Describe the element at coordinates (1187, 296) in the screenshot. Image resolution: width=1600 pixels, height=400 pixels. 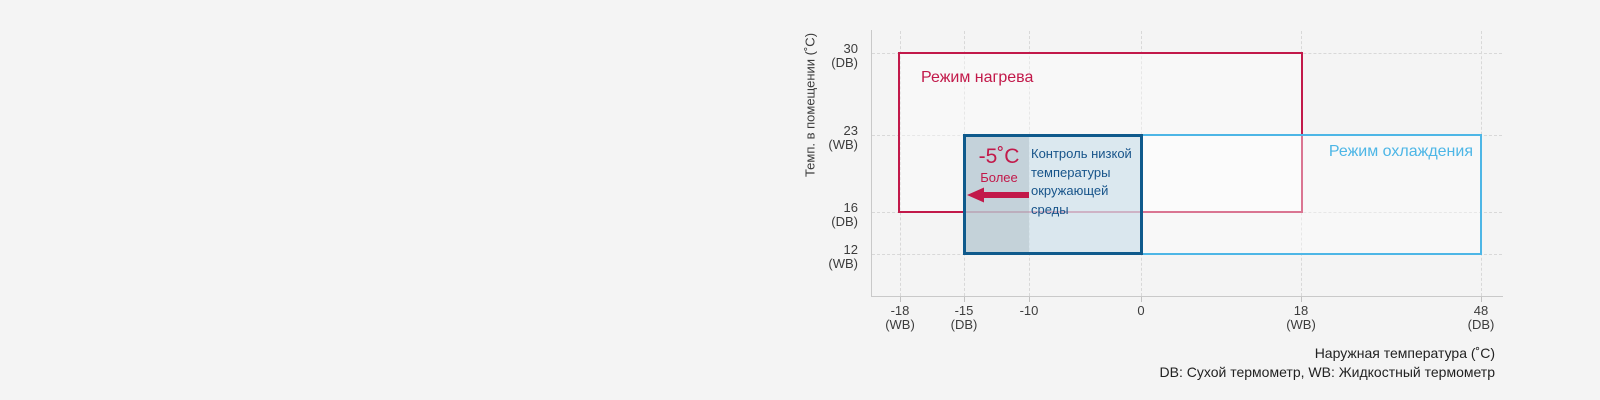
I see `x-axis-line` at that location.